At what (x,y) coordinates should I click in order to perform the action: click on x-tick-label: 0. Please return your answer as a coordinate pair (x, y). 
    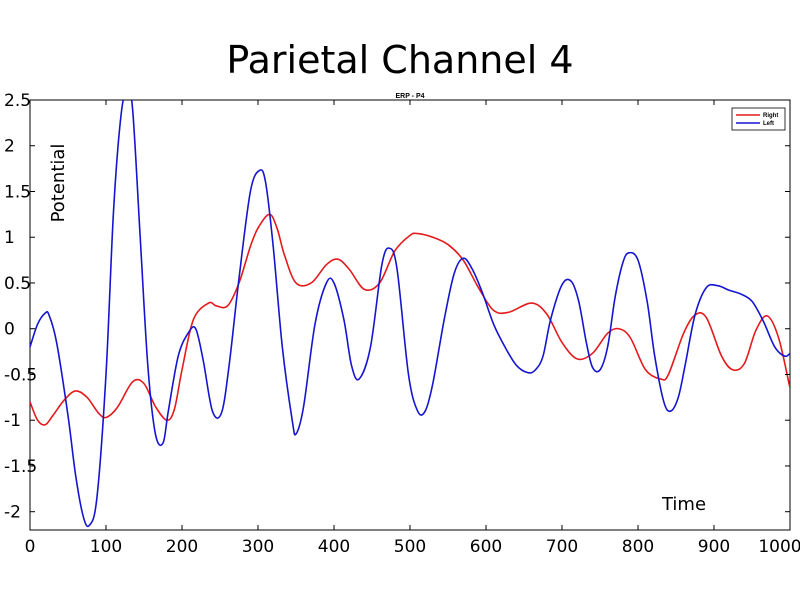
    Looking at the image, I should click on (30, 547).